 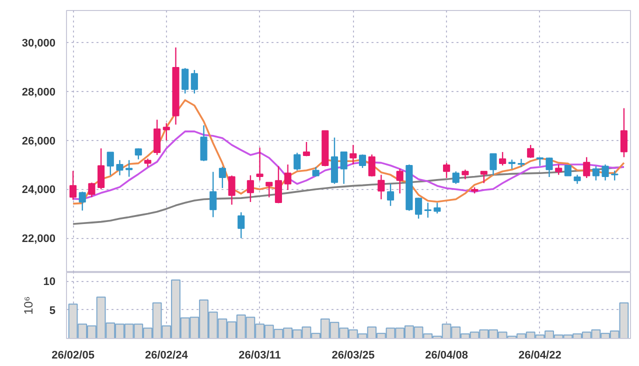 What do you see at coordinates (39, 43) in the screenshot?
I see `y-tick-label: 30,000` at bounding box center [39, 43].